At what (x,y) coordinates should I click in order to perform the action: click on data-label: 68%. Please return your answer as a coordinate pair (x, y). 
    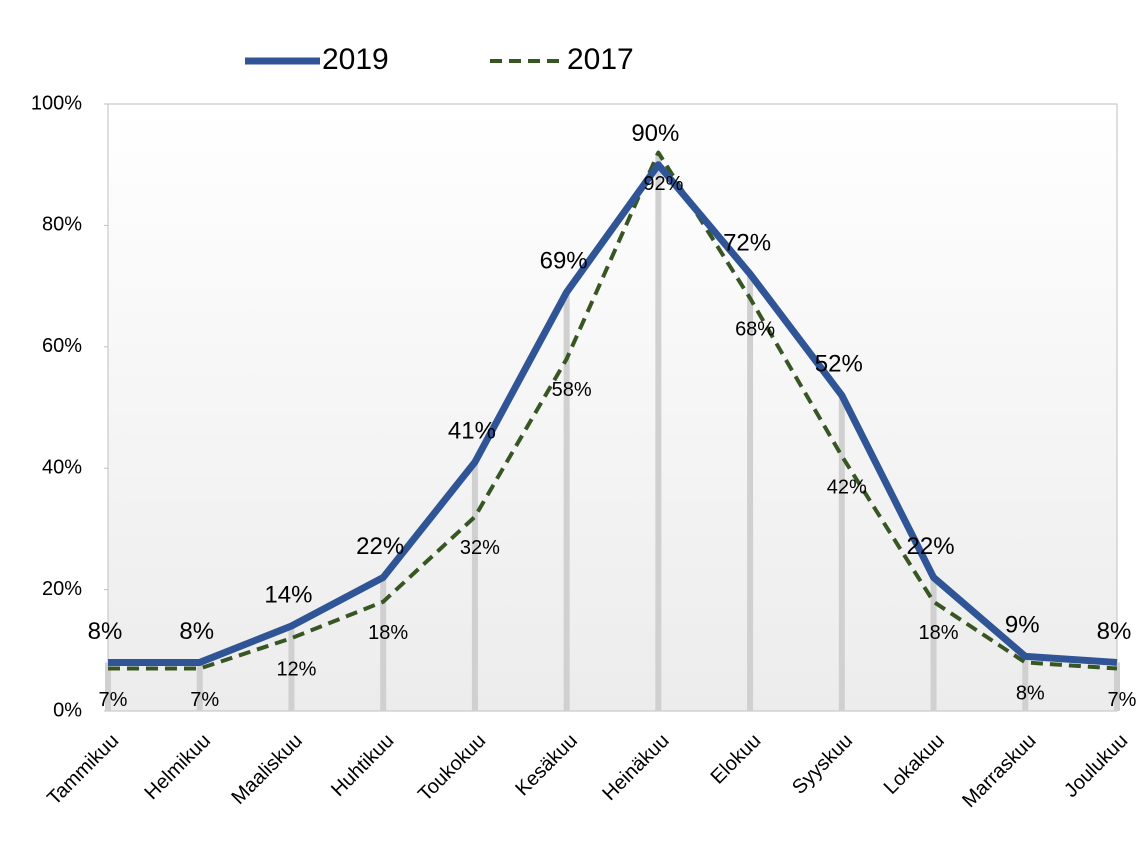
    Looking at the image, I should click on (755, 330).